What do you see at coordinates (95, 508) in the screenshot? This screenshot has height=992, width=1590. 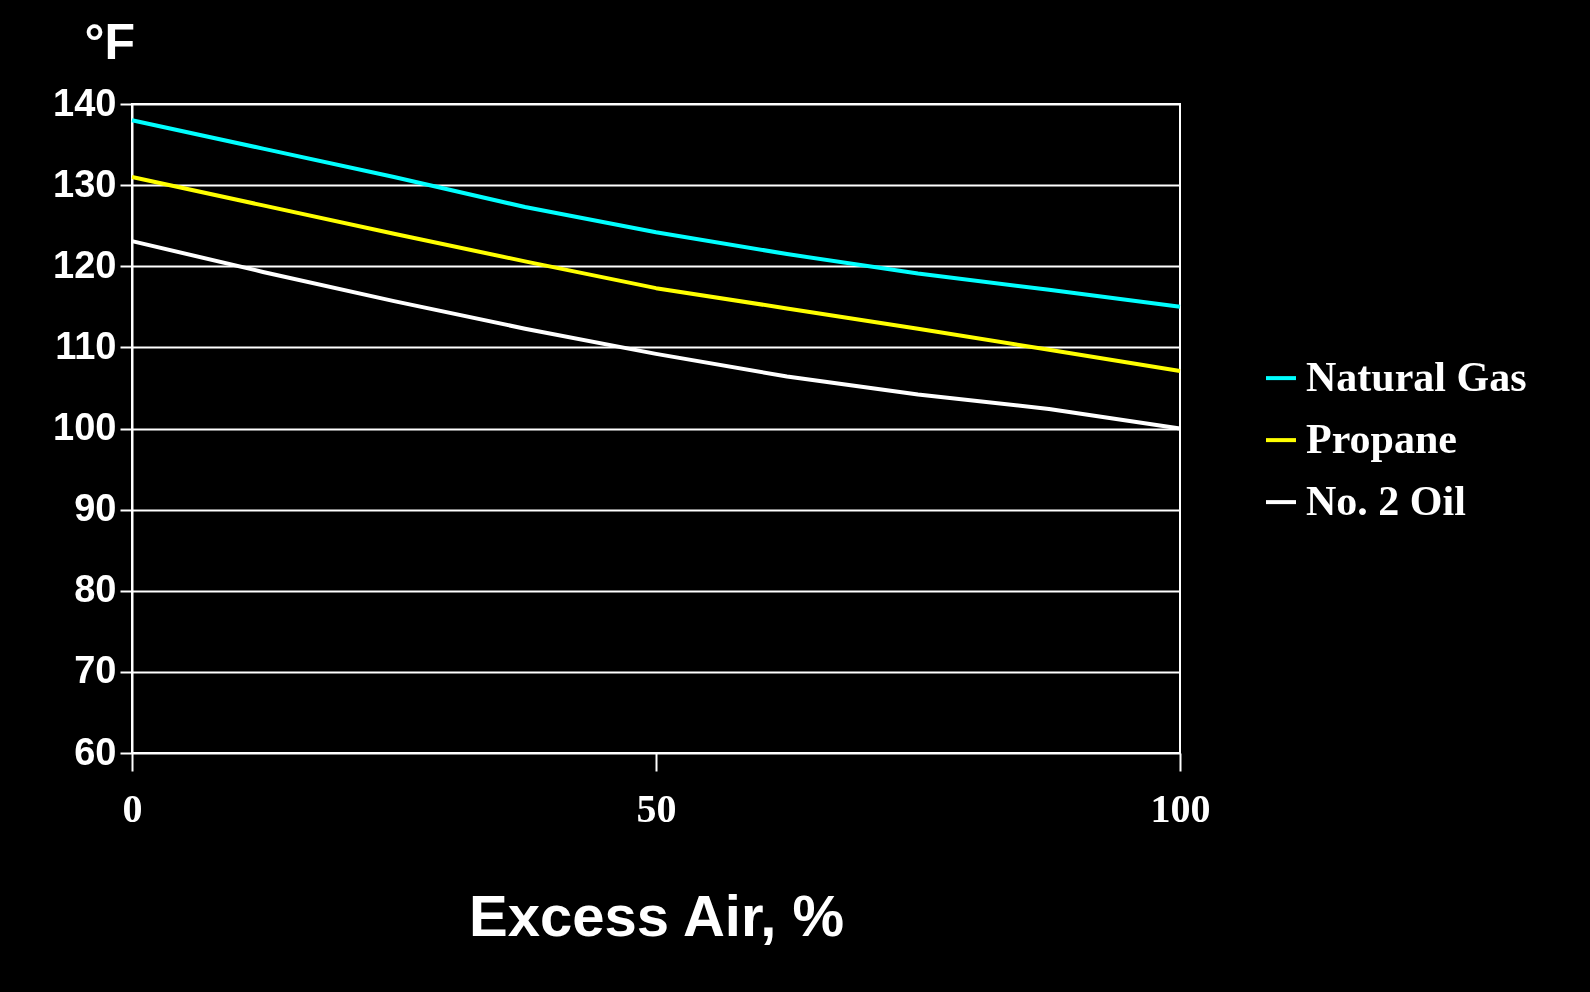 I see `y-tick-label: 90` at bounding box center [95, 508].